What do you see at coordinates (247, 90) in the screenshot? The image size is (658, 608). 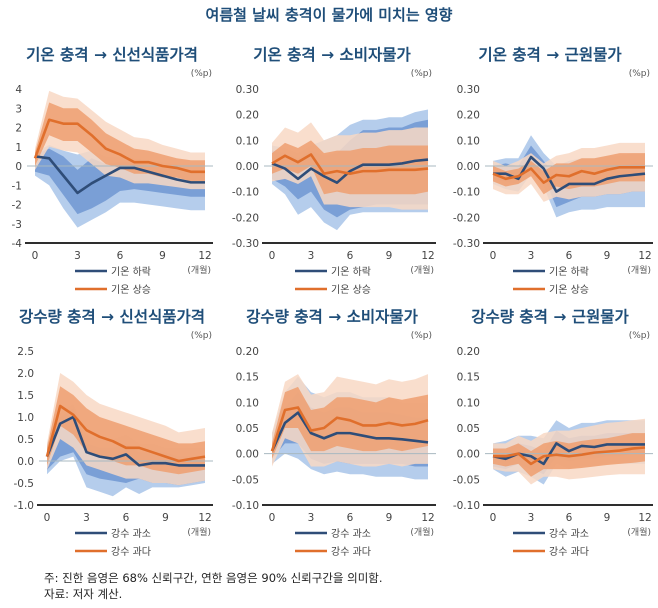 I see `y-tick-label: 0.30` at bounding box center [247, 90].